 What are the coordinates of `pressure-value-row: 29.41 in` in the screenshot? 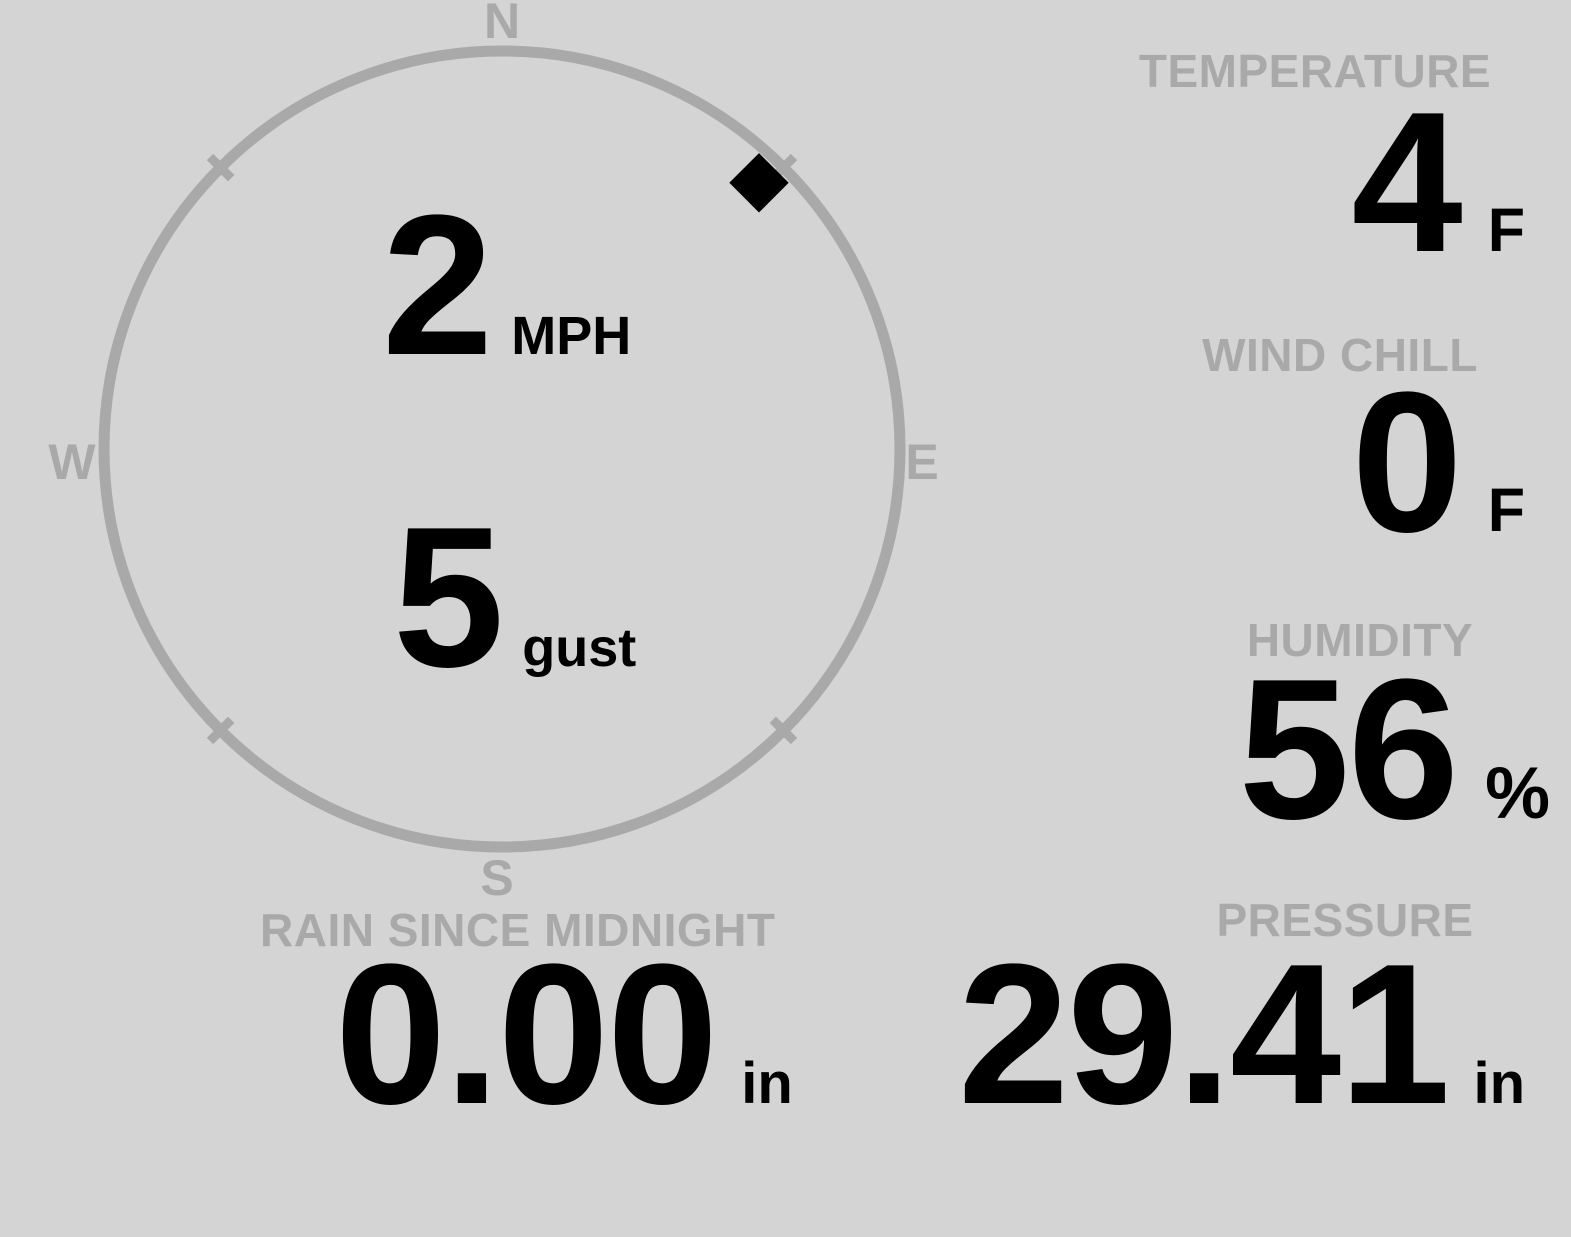 It's located at (1241, 1035).